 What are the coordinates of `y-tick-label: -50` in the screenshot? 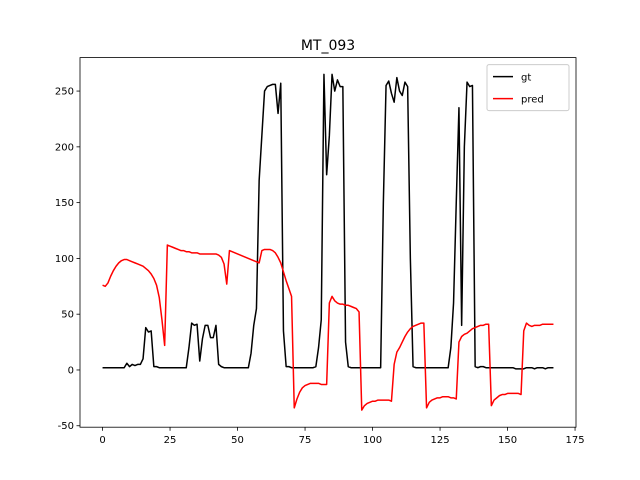 It's located at (66, 426).